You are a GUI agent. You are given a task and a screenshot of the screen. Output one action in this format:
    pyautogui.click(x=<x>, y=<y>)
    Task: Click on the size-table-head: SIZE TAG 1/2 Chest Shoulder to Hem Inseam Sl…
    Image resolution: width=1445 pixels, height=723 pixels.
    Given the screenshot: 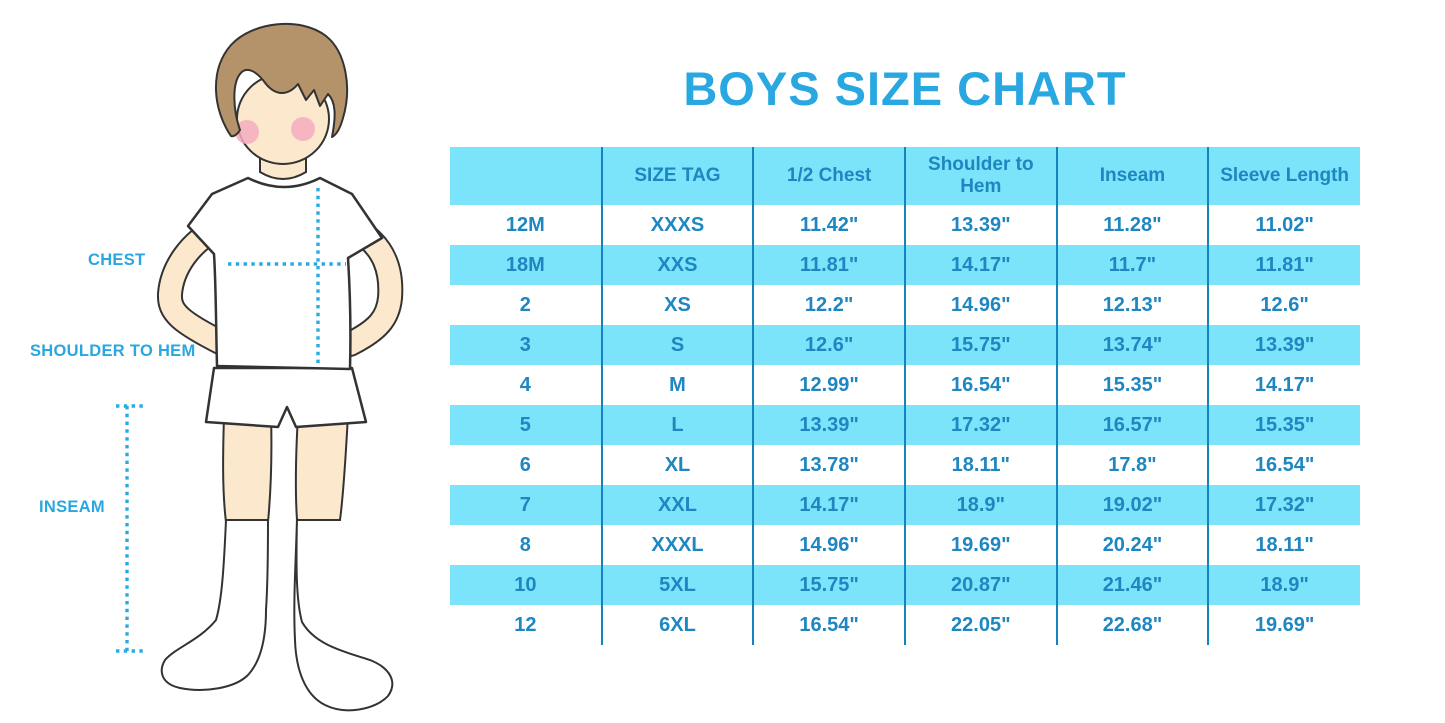 What is the action you would take?
    pyautogui.click(x=905, y=176)
    